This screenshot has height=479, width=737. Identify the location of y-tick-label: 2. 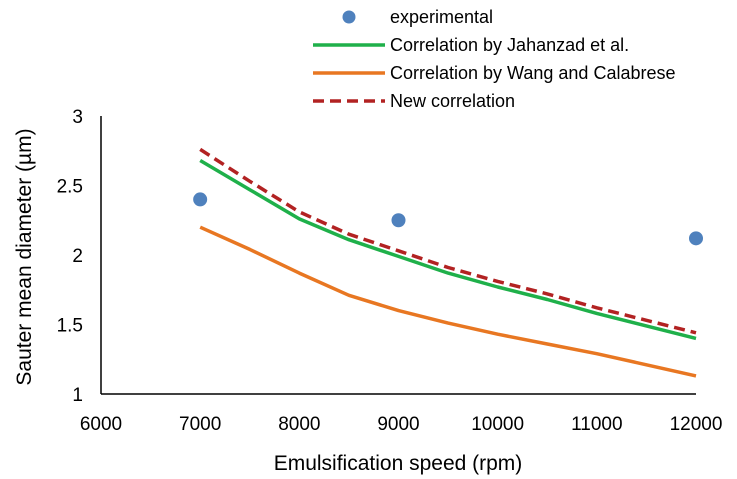
(77, 256).